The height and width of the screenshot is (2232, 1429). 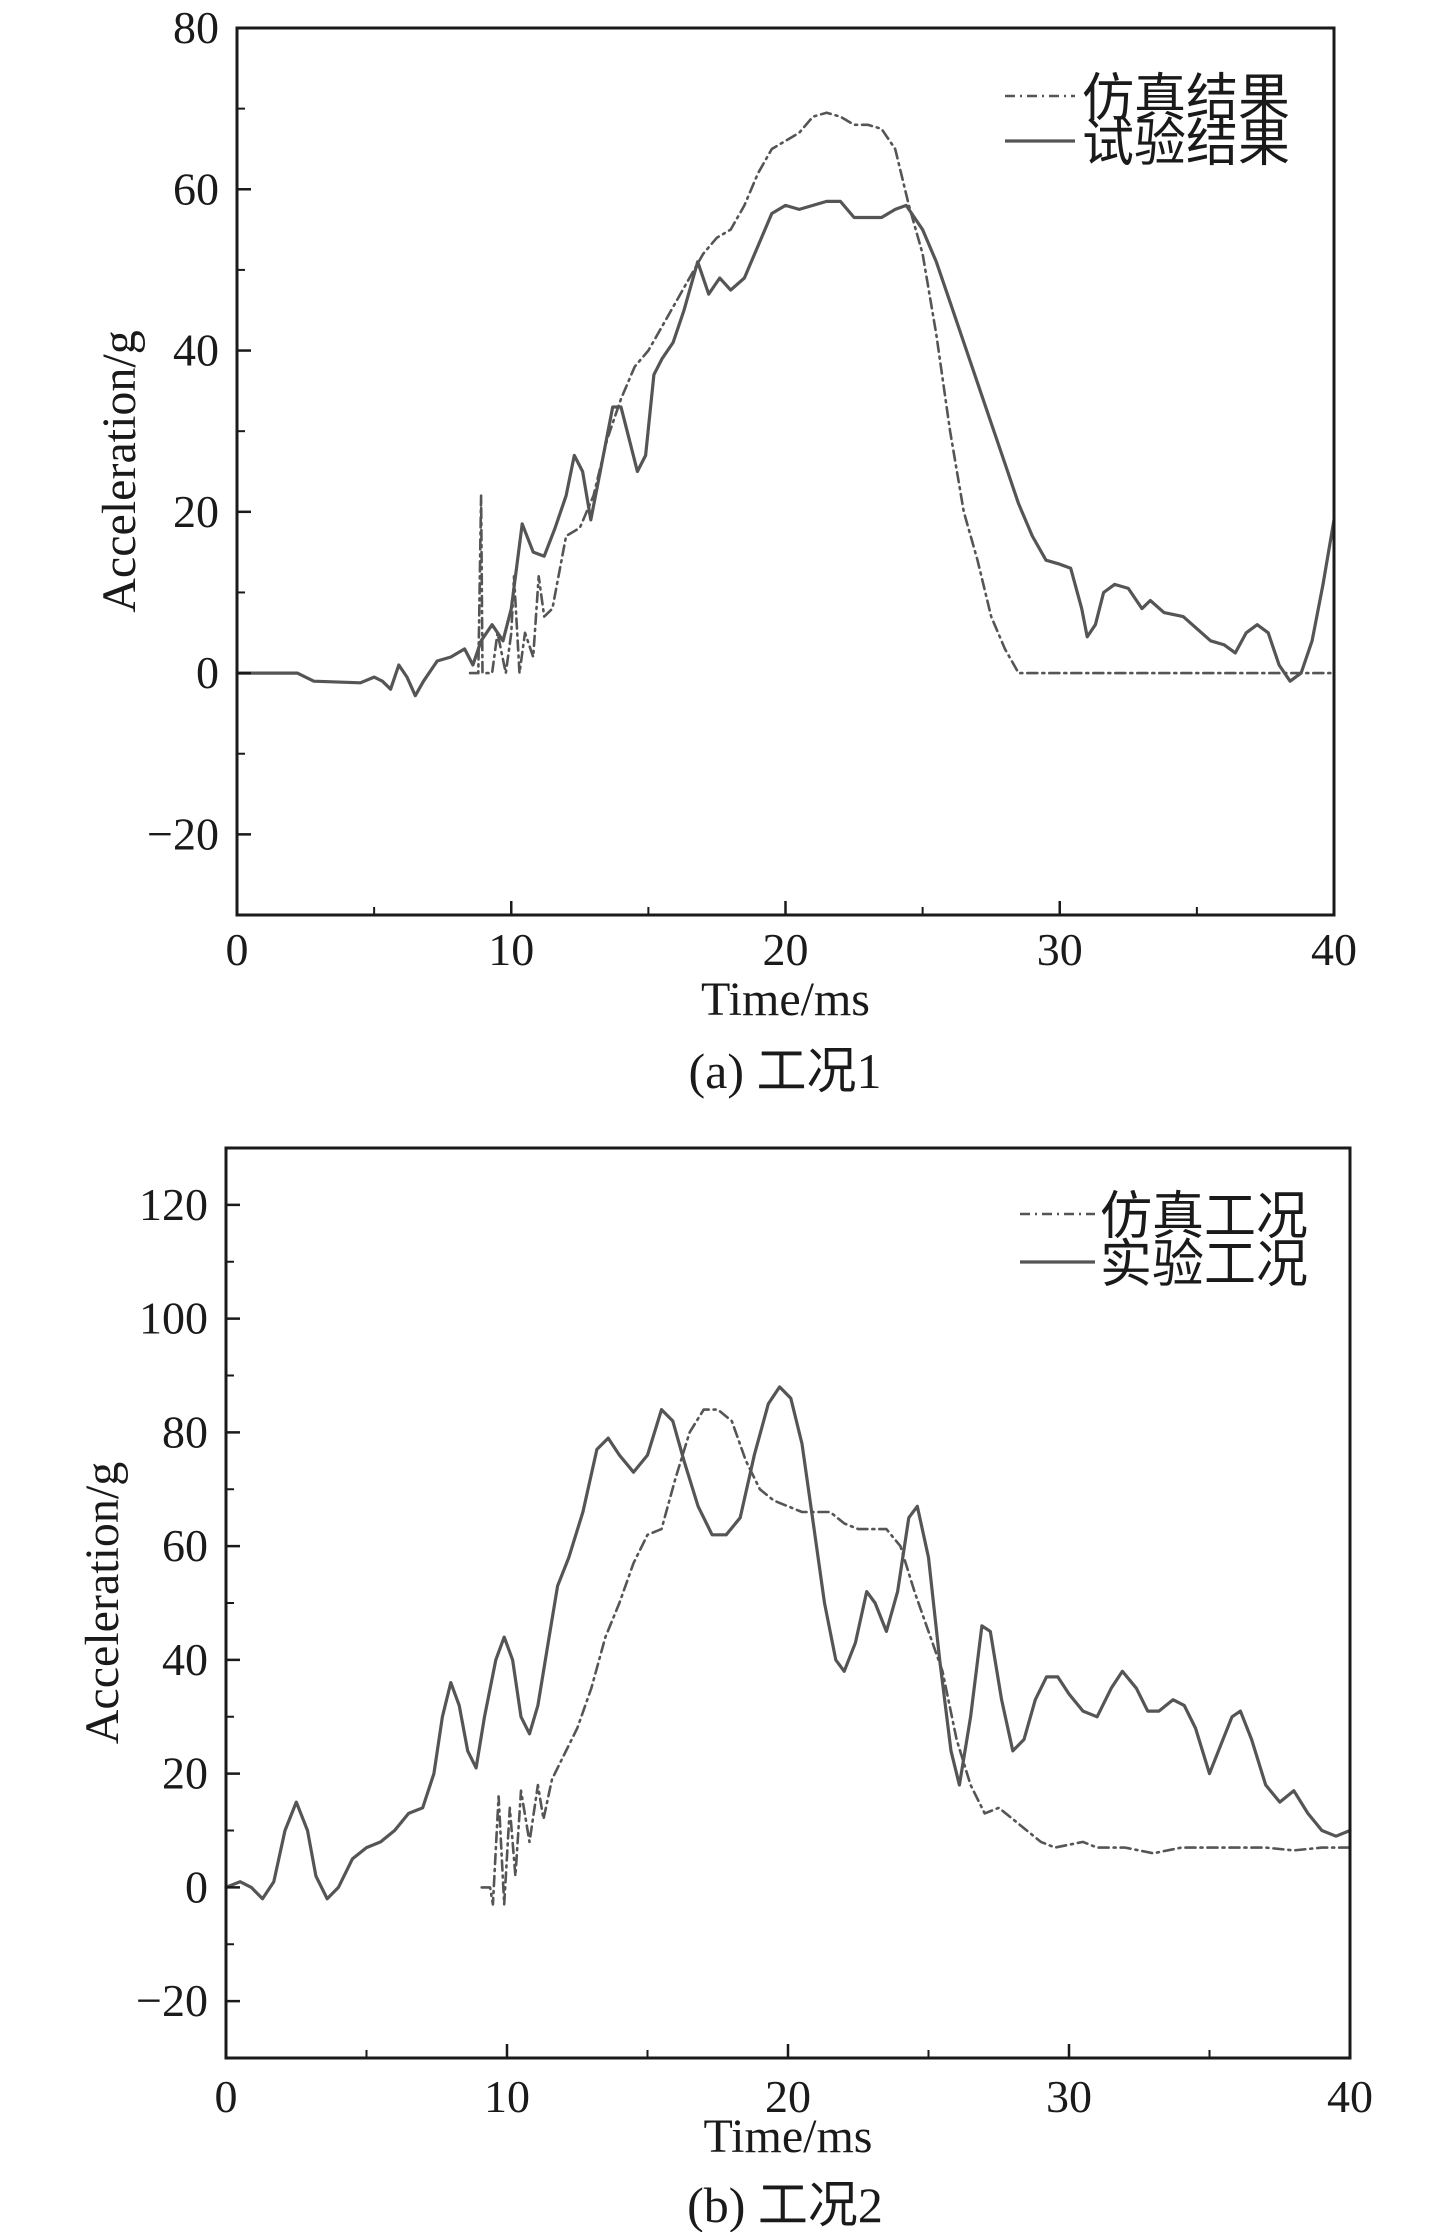 I want to click on chart-a-x-axis-label: Time/ms, so click(x=785, y=999).